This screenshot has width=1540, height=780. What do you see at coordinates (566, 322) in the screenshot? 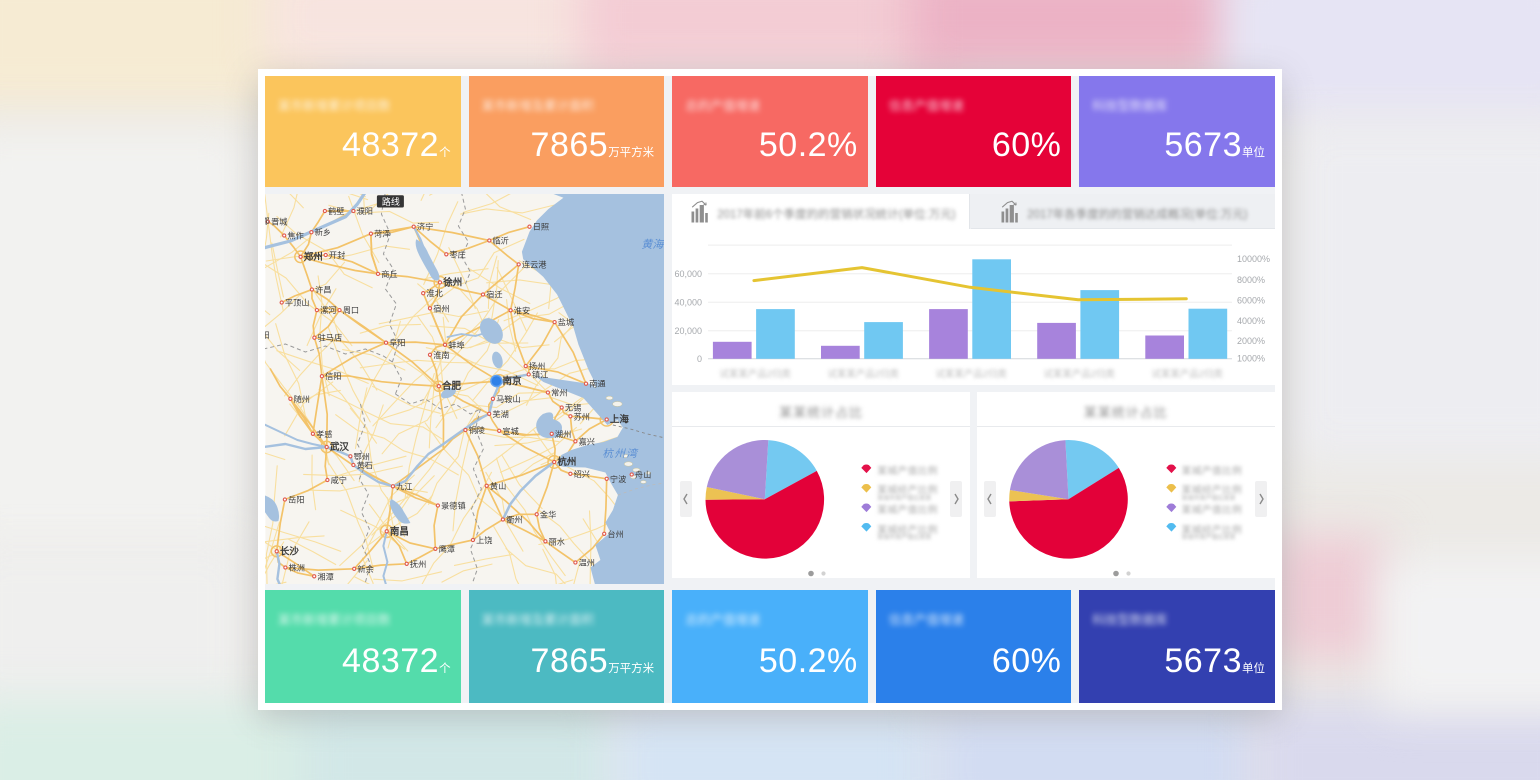
I see `svg-text: 盐城` at bounding box center [566, 322].